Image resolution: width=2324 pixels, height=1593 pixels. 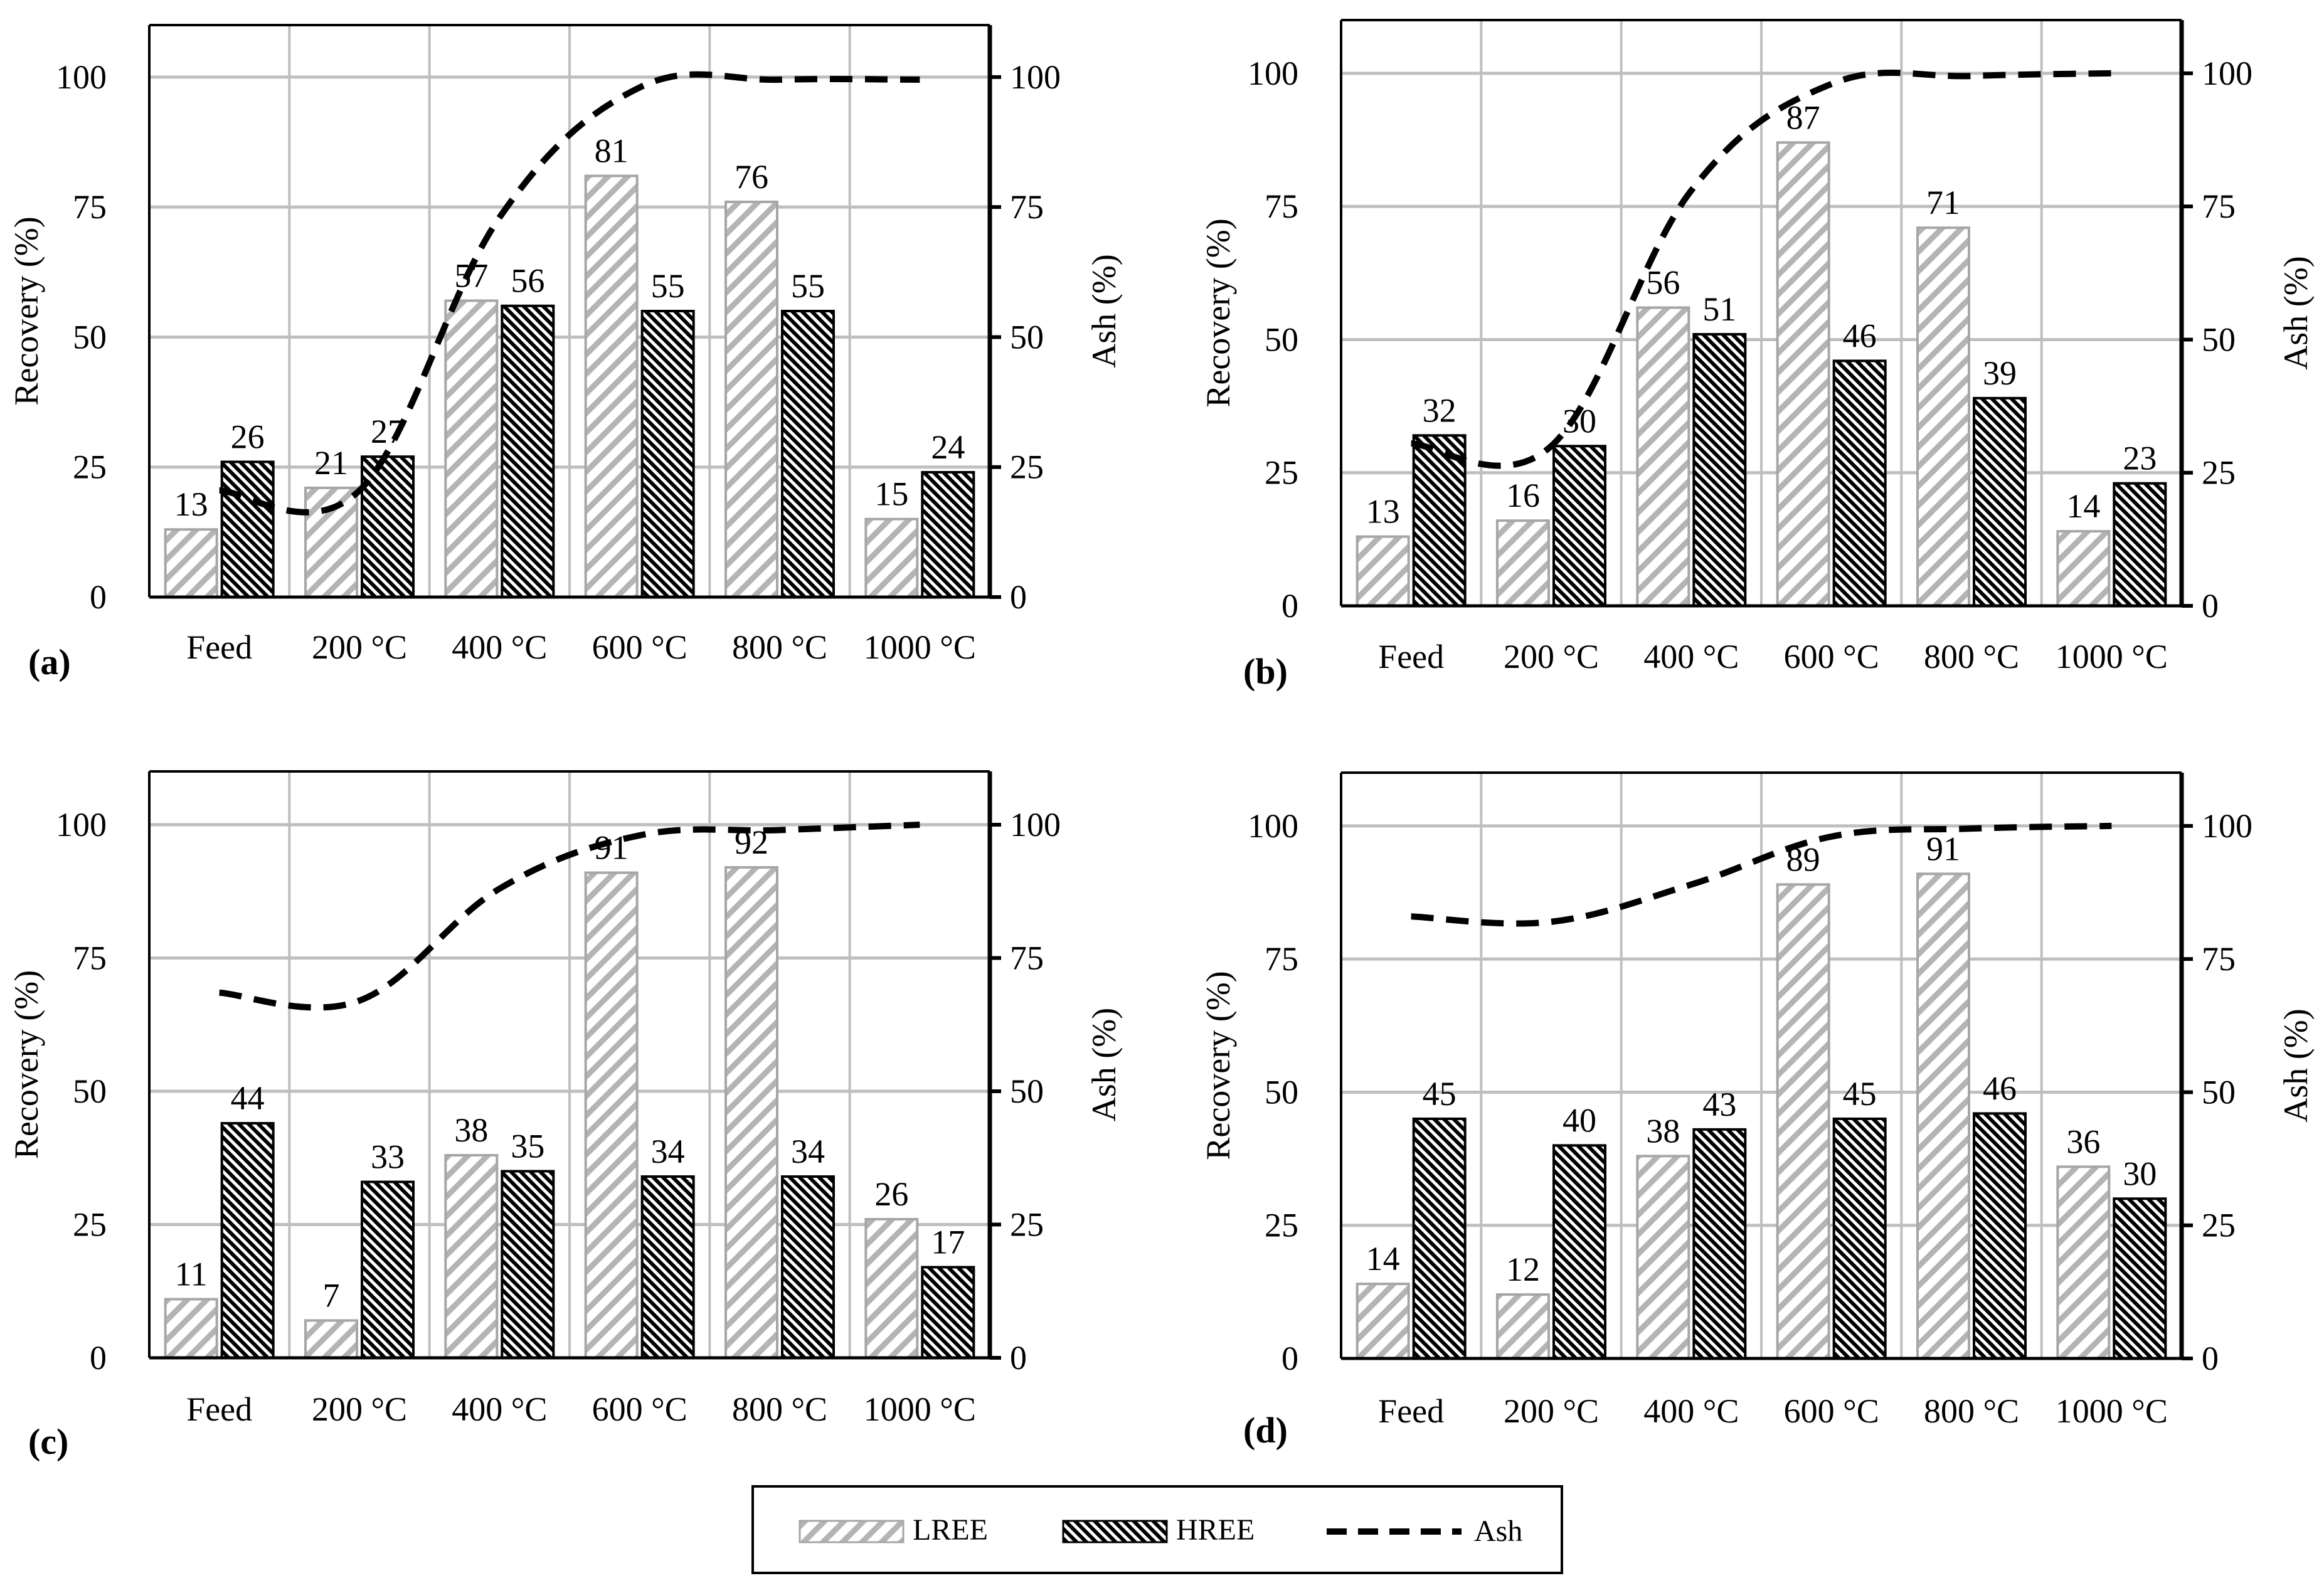 What do you see at coordinates (1289, 1358) in the screenshot?
I see `y-tick-label: 0` at bounding box center [1289, 1358].